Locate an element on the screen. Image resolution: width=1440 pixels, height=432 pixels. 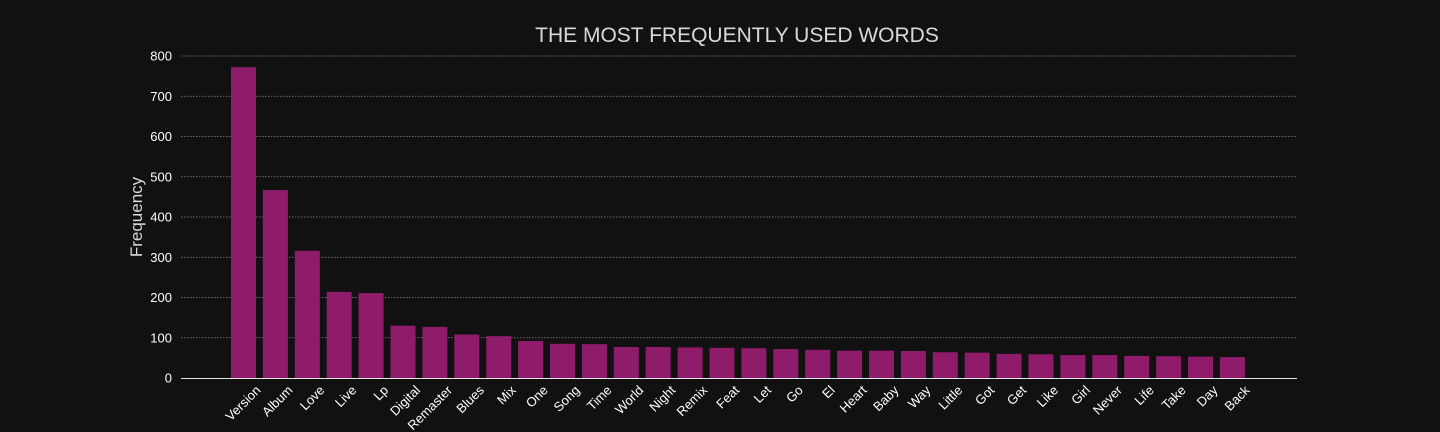
bar-got is located at coordinates (977, 365).